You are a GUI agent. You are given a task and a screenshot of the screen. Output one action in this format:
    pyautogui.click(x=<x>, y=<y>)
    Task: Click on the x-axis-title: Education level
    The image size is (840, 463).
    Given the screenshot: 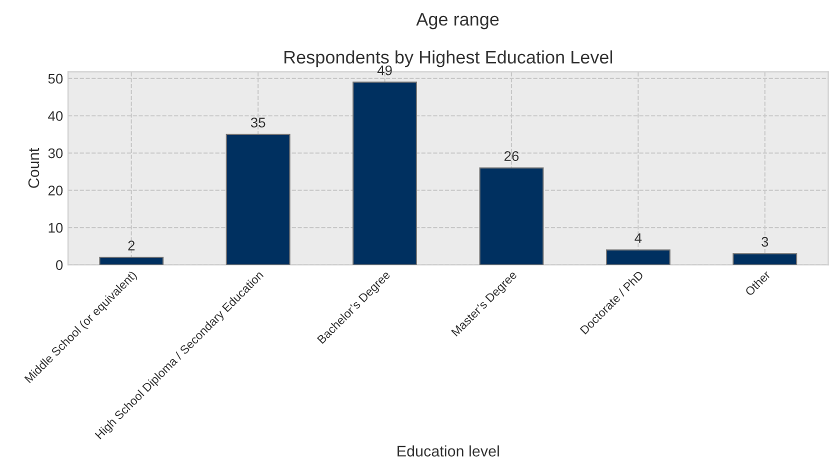 What is the action you would take?
    pyautogui.click(x=448, y=451)
    